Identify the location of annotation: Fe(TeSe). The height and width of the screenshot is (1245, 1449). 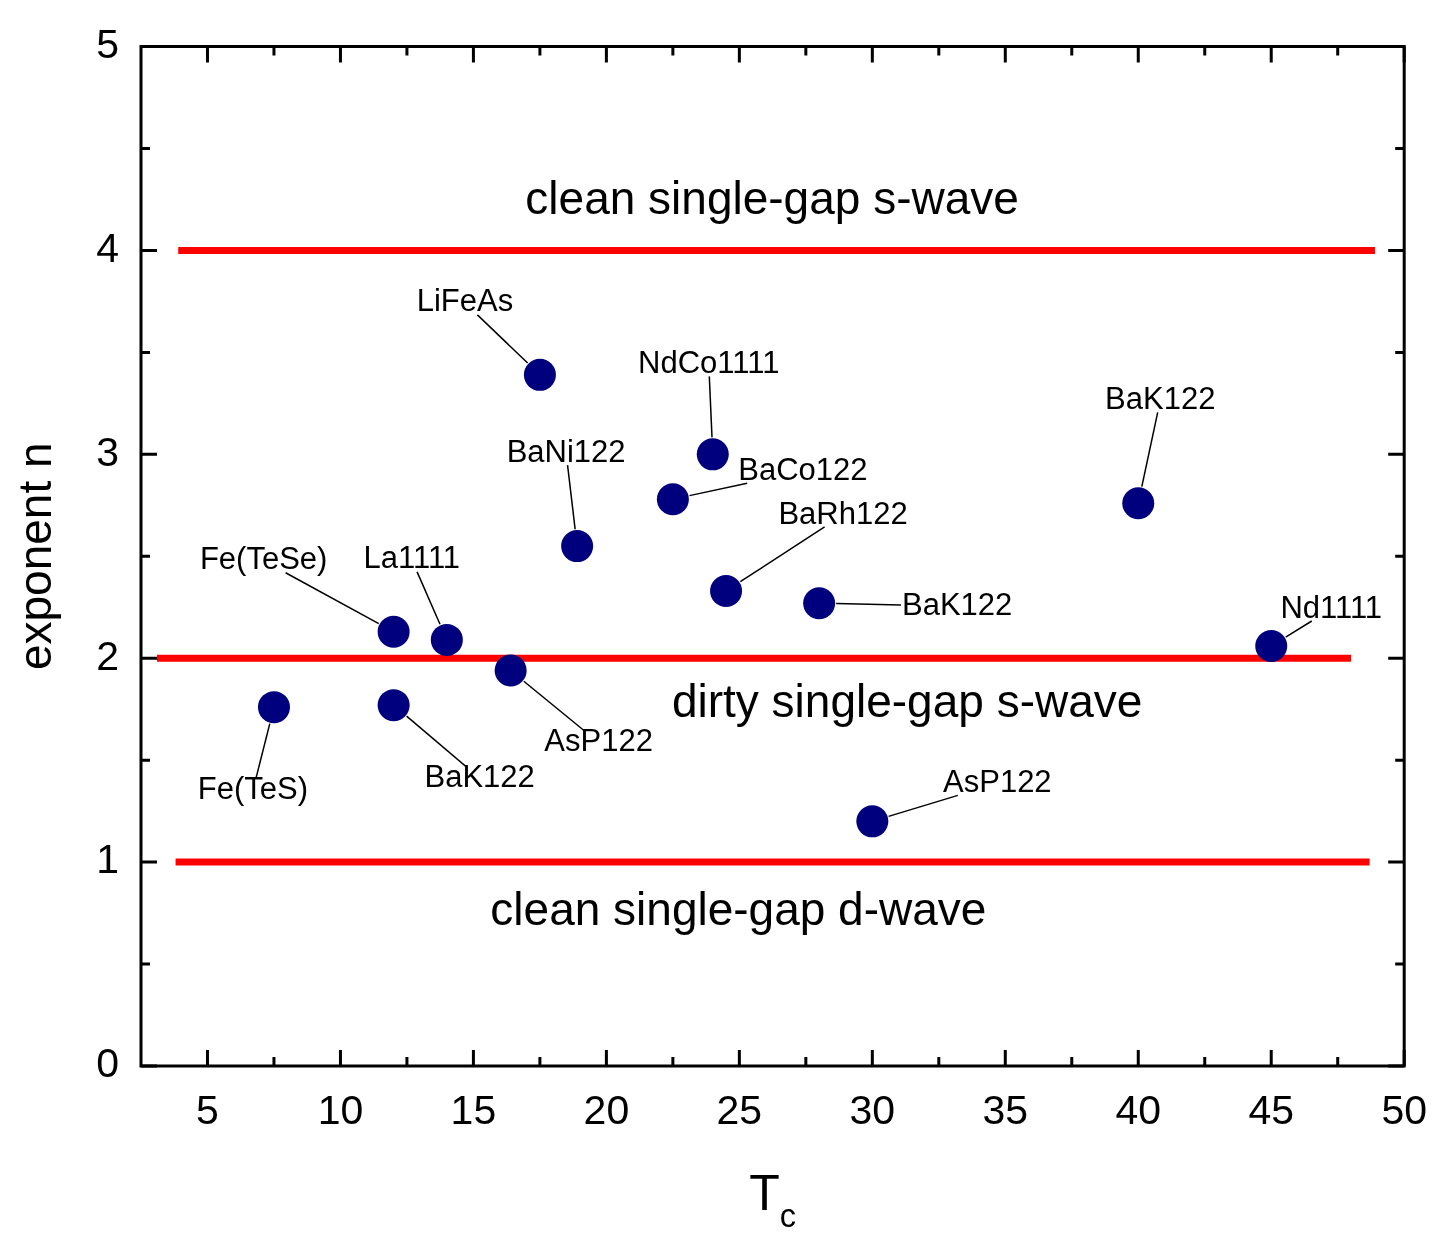
(263, 559).